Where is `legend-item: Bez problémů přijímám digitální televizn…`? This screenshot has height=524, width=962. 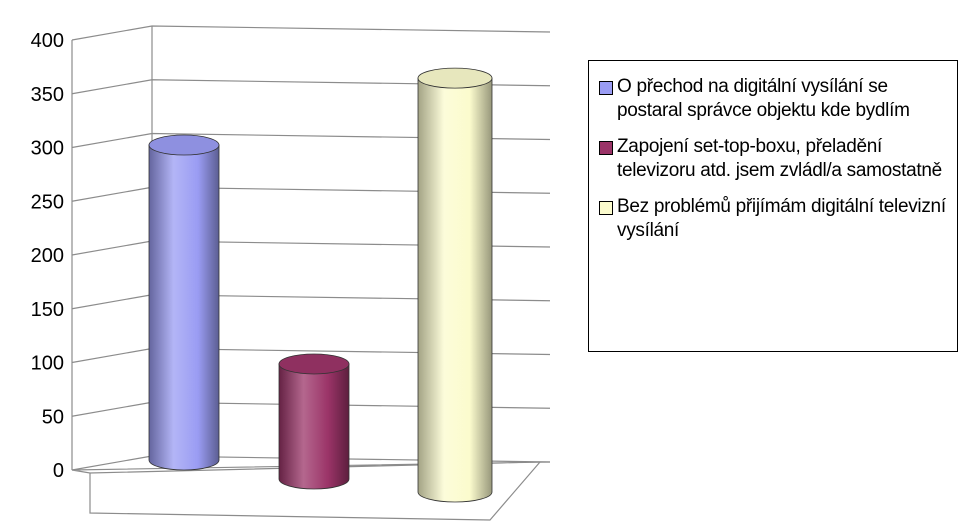 legend-item: Bez problémů přijímám digitální televizn… is located at coordinates (774, 219).